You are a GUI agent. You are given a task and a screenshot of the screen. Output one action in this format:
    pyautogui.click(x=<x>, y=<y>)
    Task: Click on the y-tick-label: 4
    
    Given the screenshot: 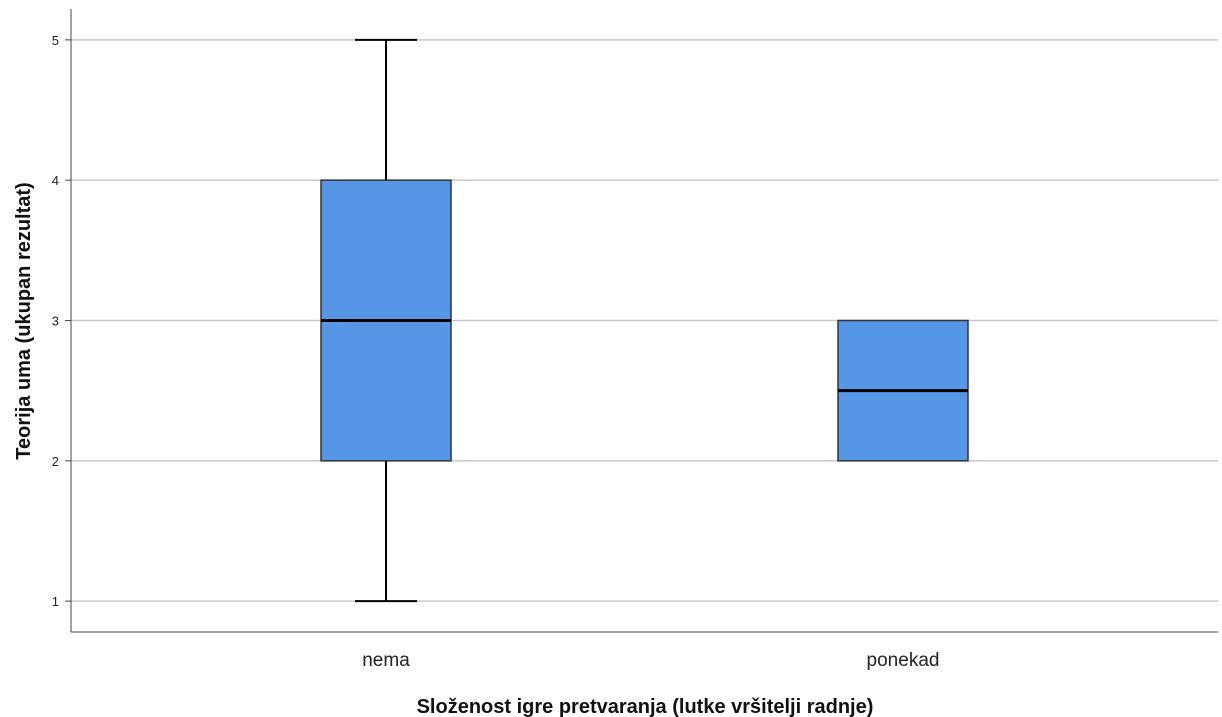 What is the action you would take?
    pyautogui.click(x=55, y=180)
    